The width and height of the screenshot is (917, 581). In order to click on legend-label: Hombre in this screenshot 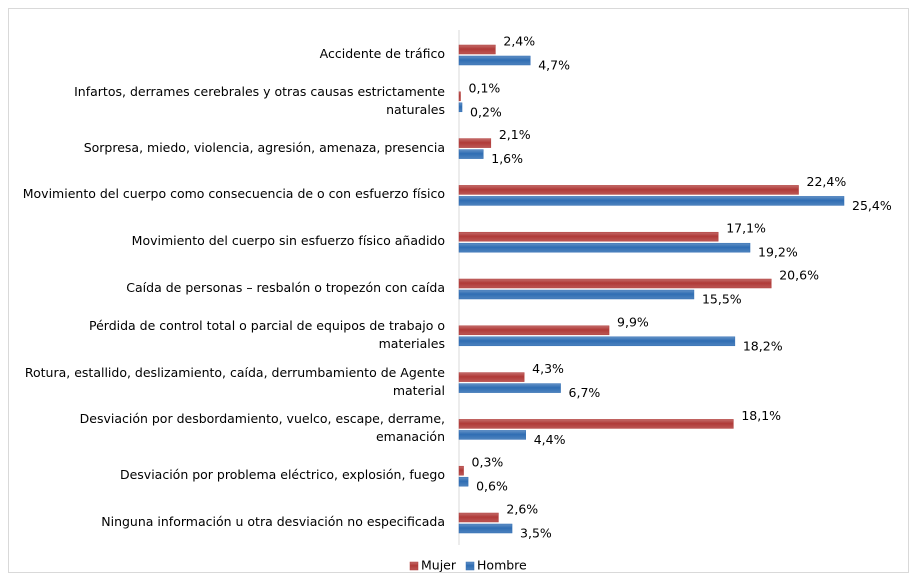, I will do `click(502, 565)`.